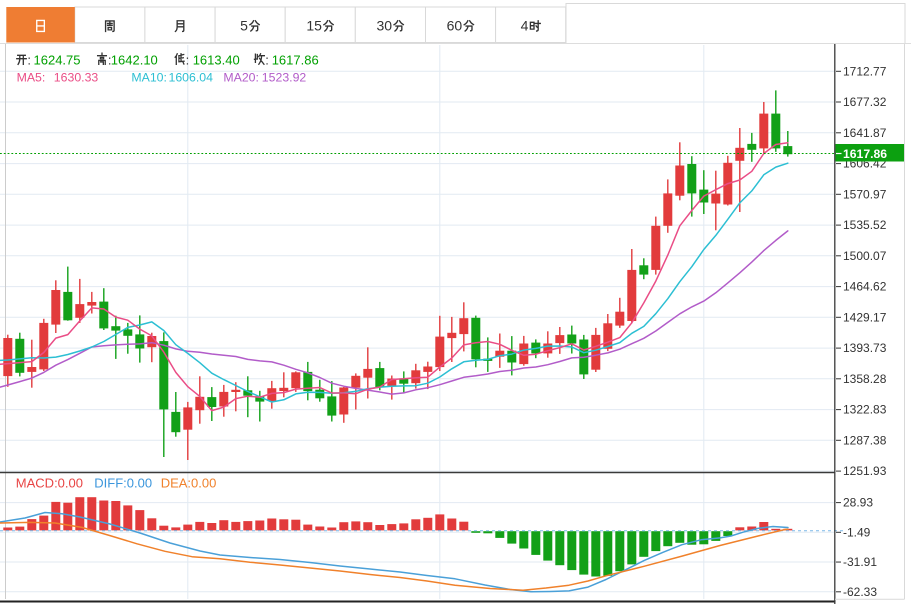 The height and width of the screenshot is (609, 911). Describe the element at coordinates (865, 225) in the screenshot. I see `svg-text: 1535.52` at that location.